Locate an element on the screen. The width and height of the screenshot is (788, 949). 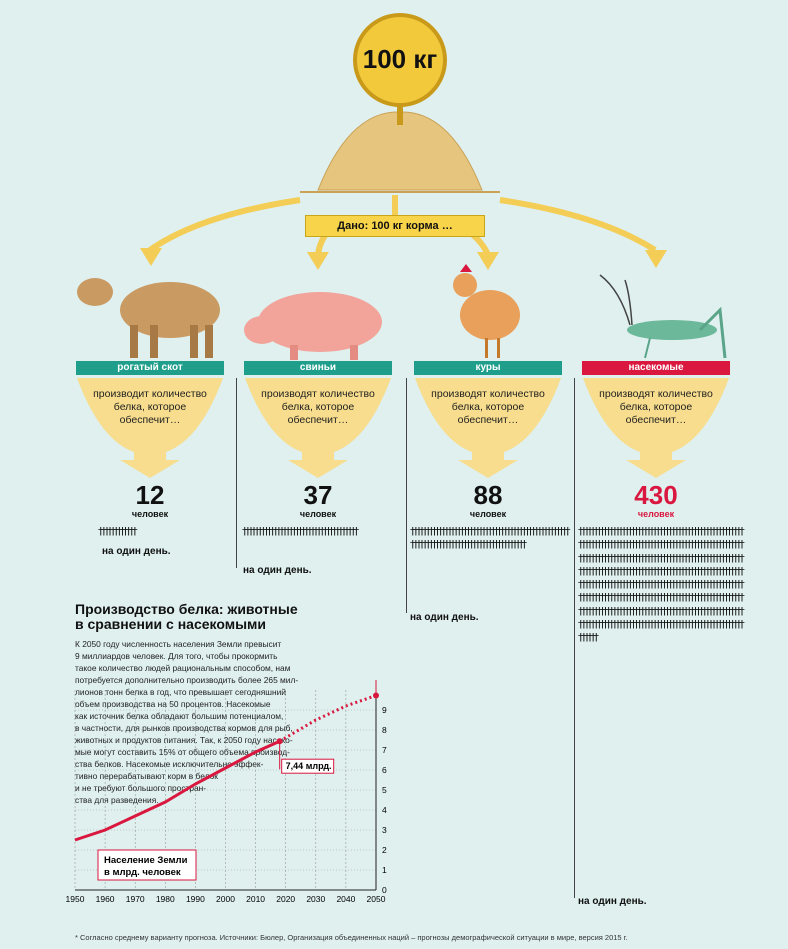
medal-value: 100 кг is located at coordinates (400, 59).